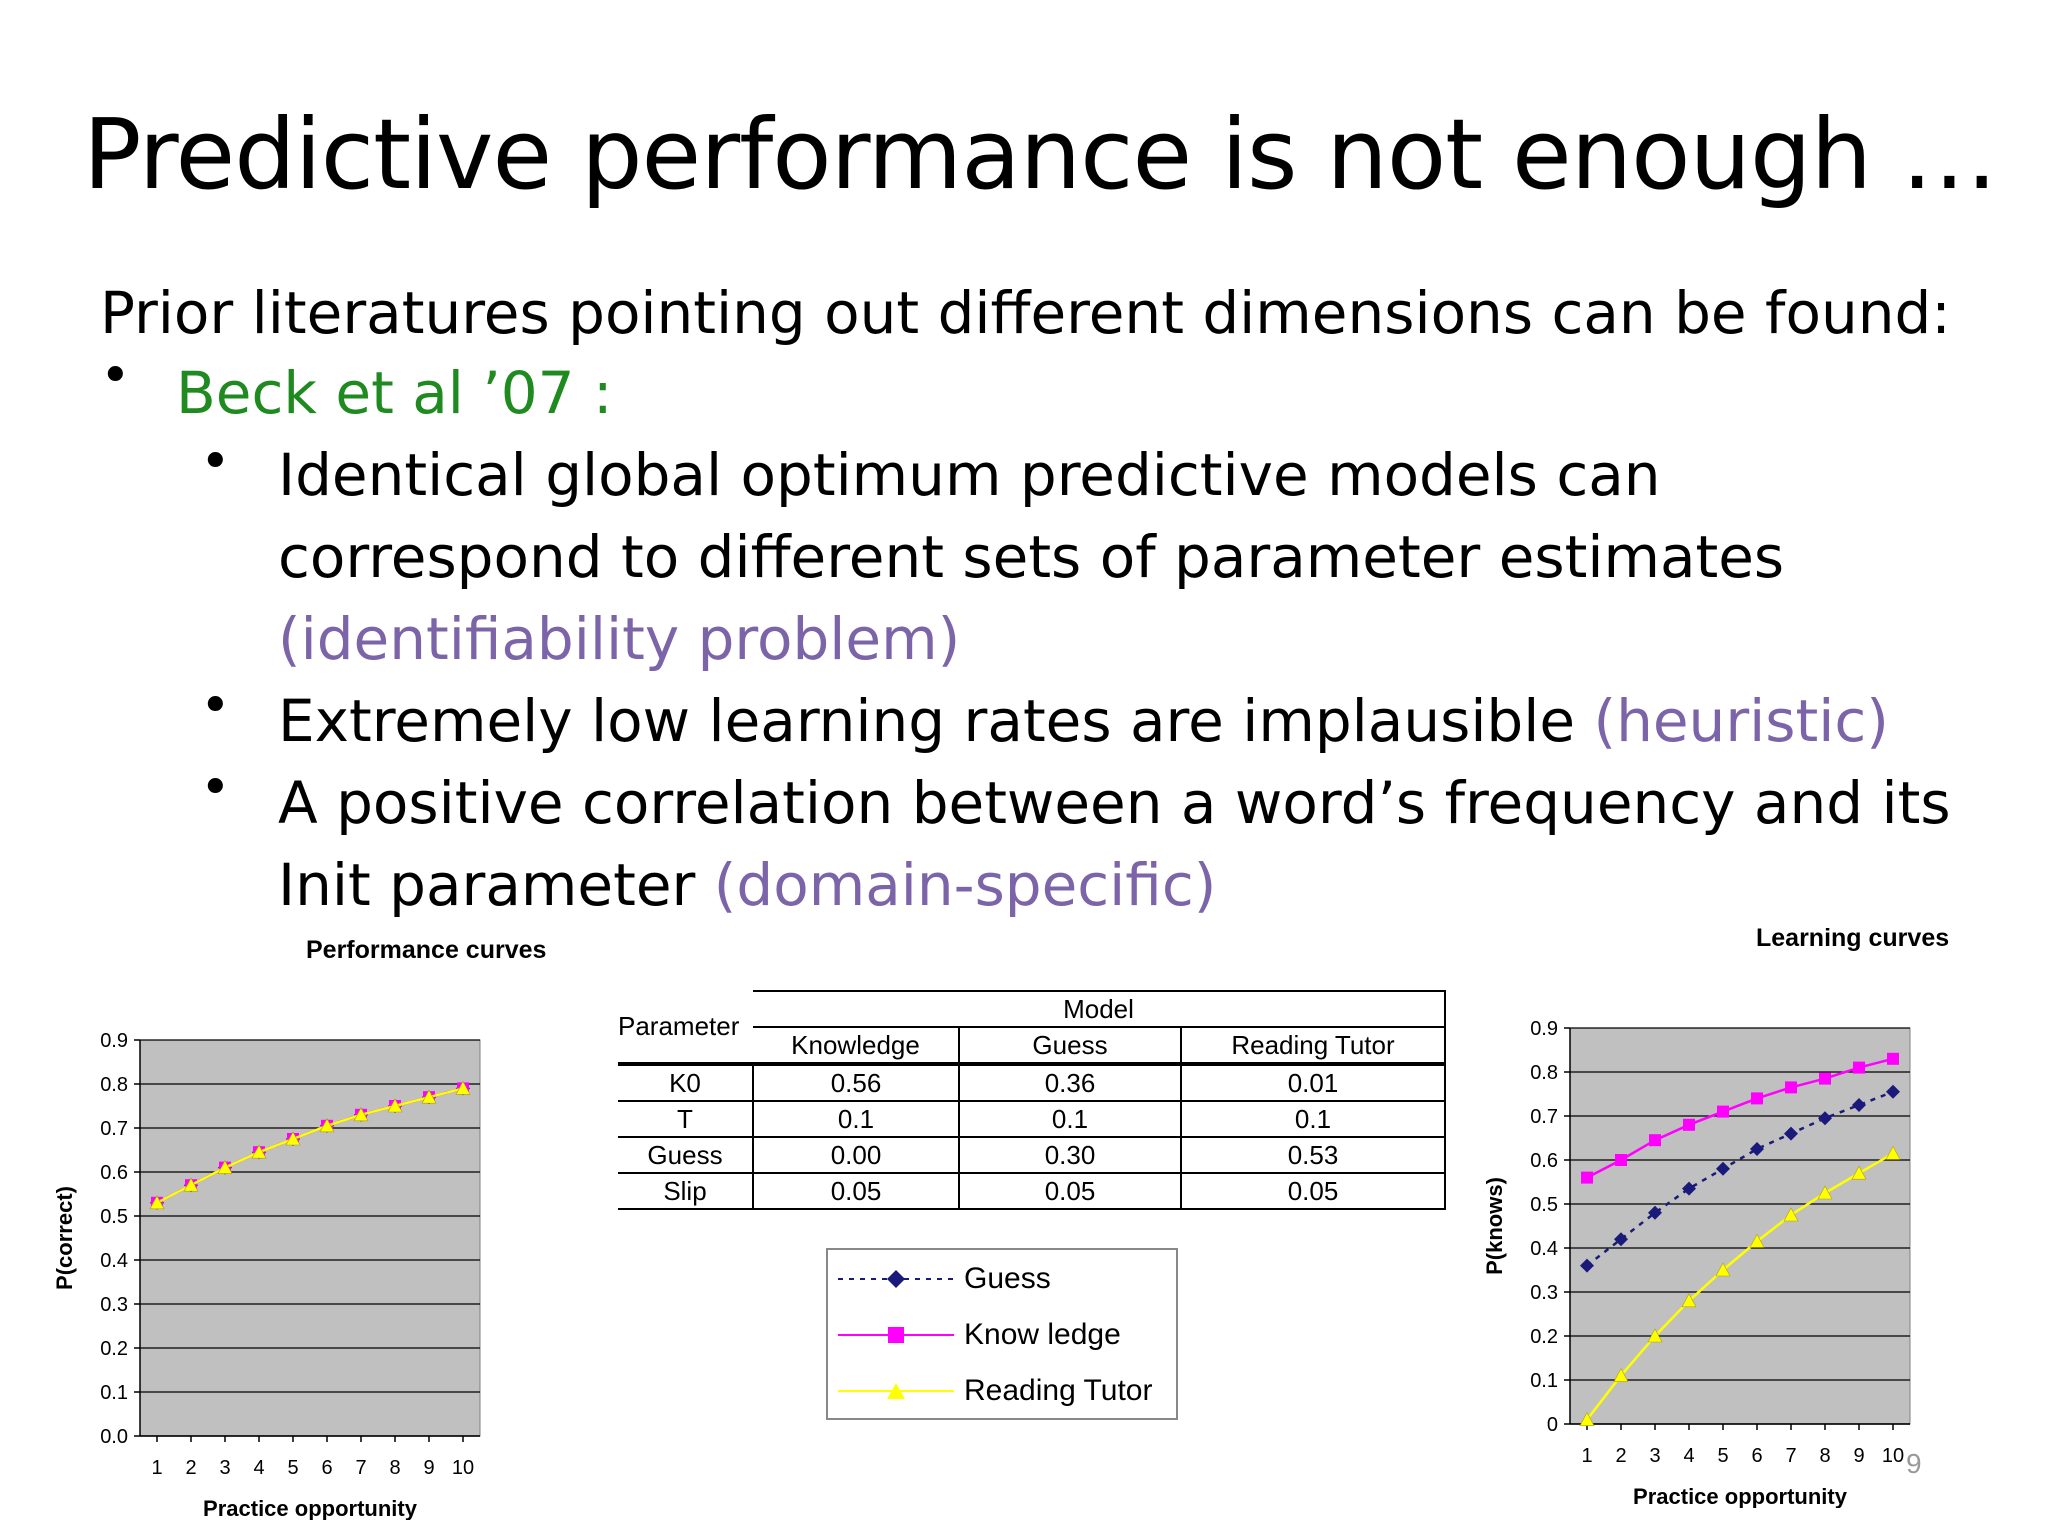 This screenshot has width=2048, height=1536. What do you see at coordinates (686, 1191) in the screenshot?
I see `table-cell: Slip` at bounding box center [686, 1191].